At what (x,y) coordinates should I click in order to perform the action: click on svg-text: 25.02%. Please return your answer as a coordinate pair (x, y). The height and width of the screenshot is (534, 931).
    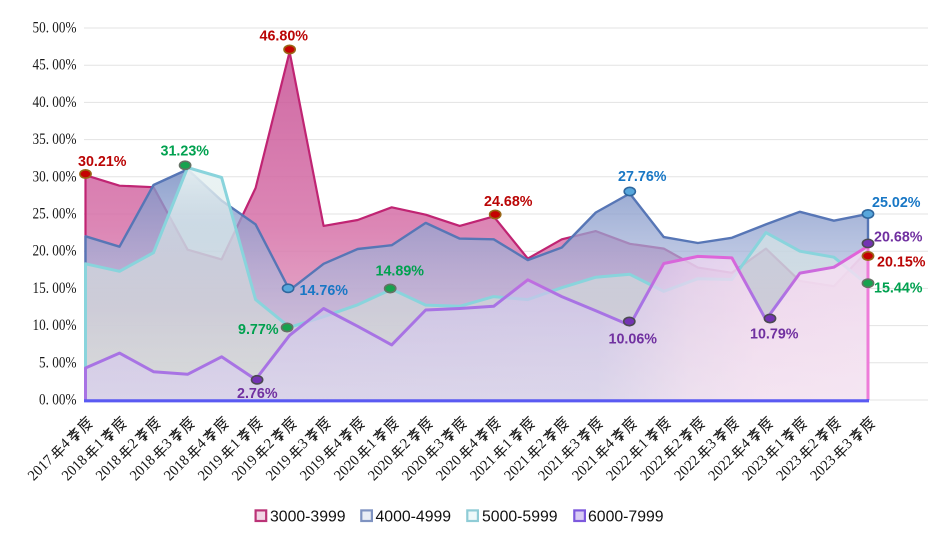
    Looking at the image, I should click on (896, 203).